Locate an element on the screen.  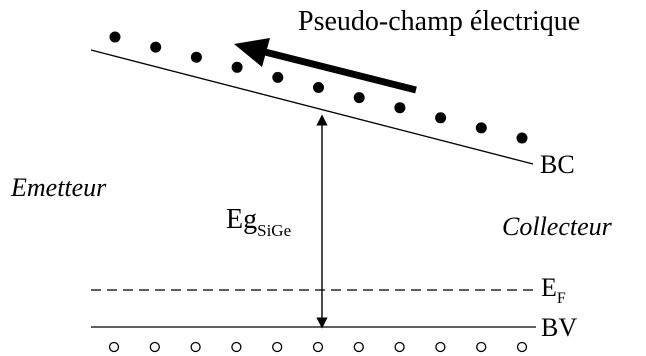
bandgap-label: EgSiGe is located at coordinates (258, 222).